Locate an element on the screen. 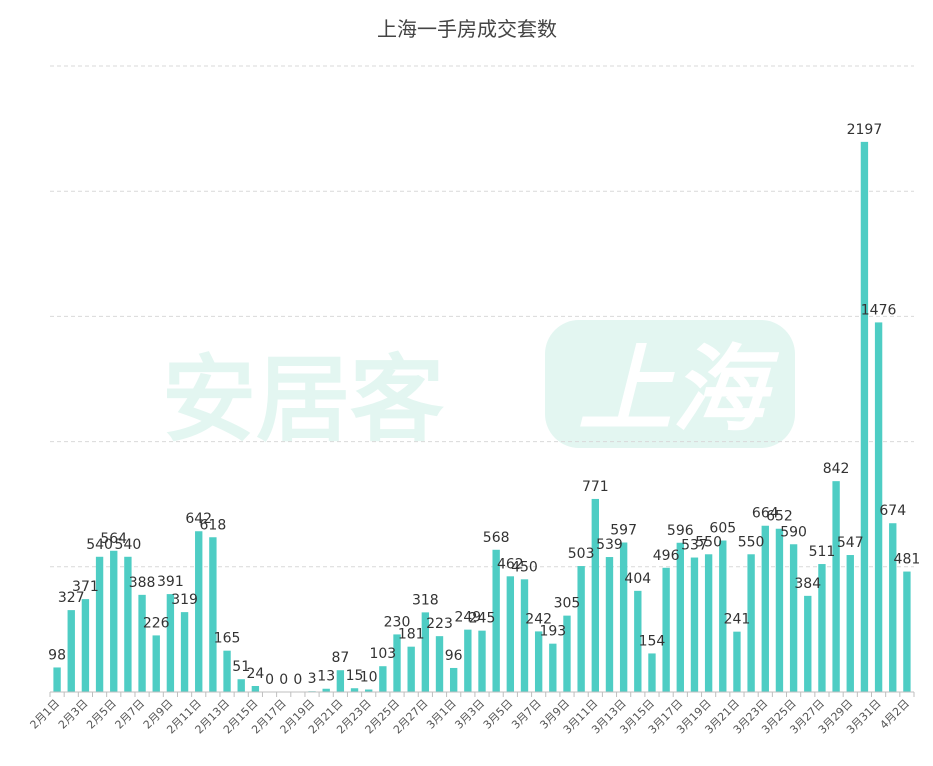 This screenshot has height=766, width=933. chart-title: 上海一手房成交套数 is located at coordinates (467, 29).